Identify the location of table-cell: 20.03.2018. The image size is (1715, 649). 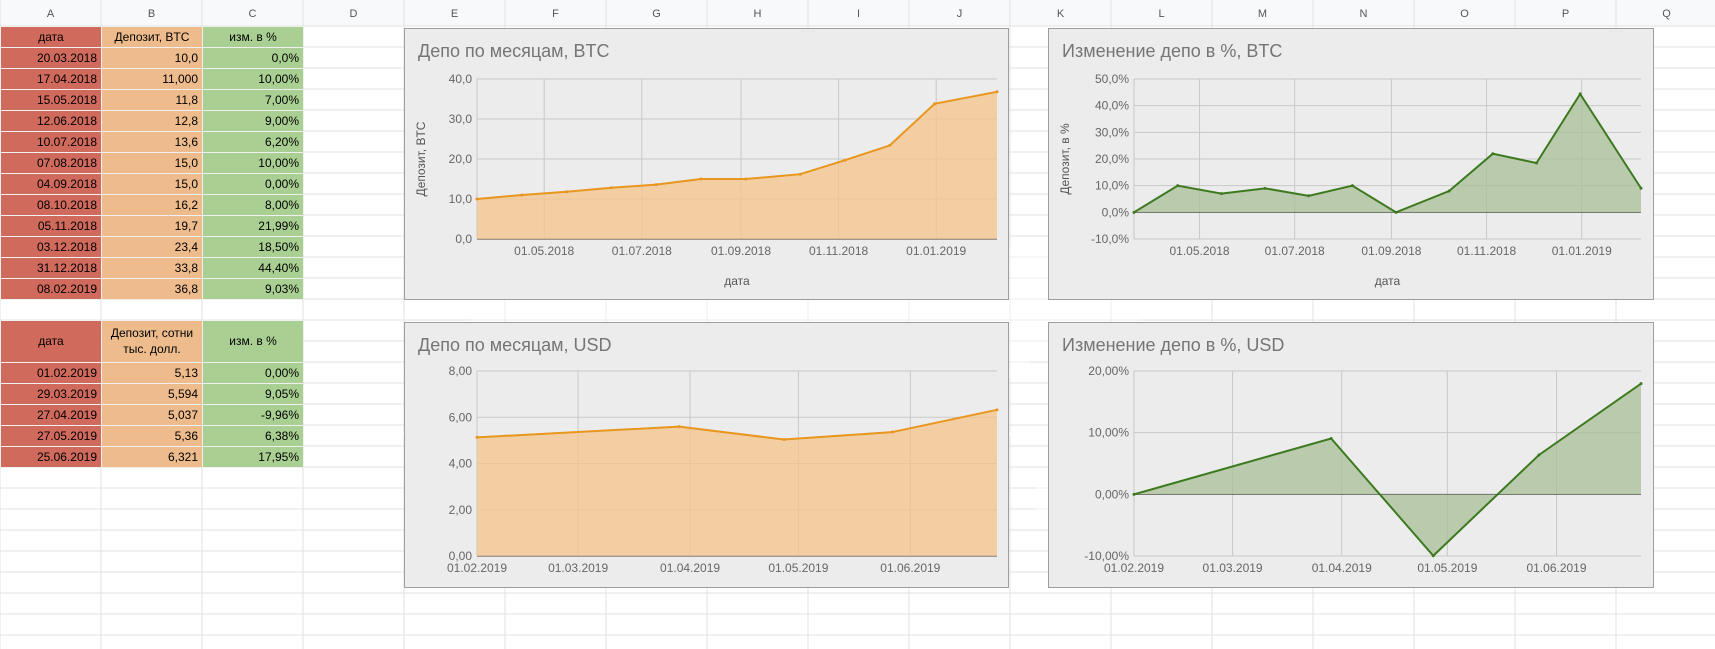
(51, 58).